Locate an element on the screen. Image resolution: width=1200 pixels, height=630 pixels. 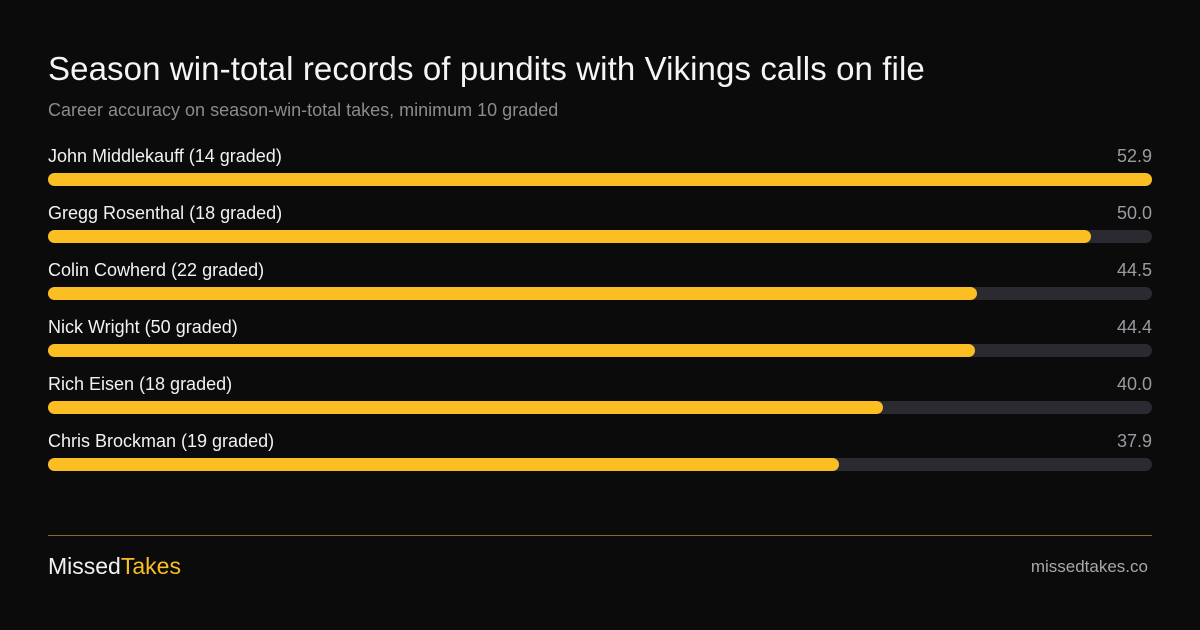
footer-divider is located at coordinates (600, 535).